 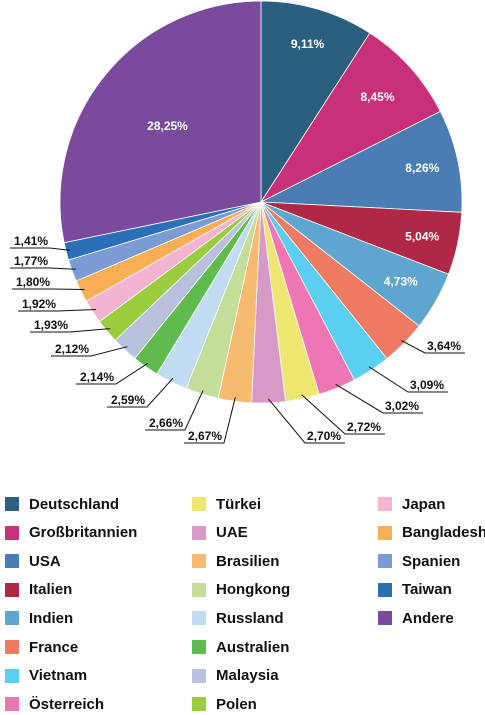 I want to click on leader-line-russland, so click(x=140, y=392).